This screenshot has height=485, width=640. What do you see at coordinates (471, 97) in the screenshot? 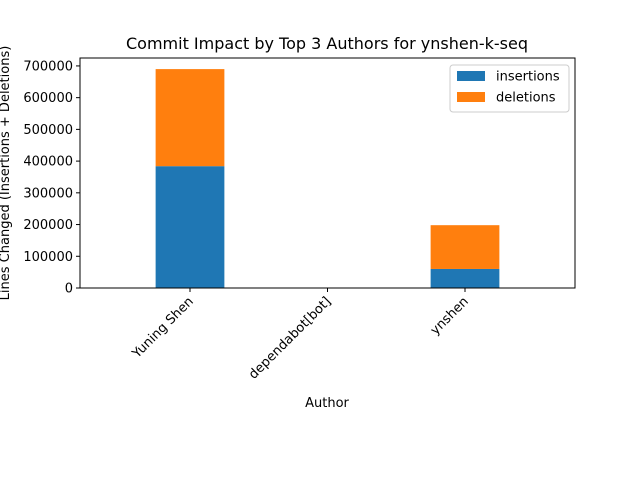
I see `legend-swatch-deletions` at bounding box center [471, 97].